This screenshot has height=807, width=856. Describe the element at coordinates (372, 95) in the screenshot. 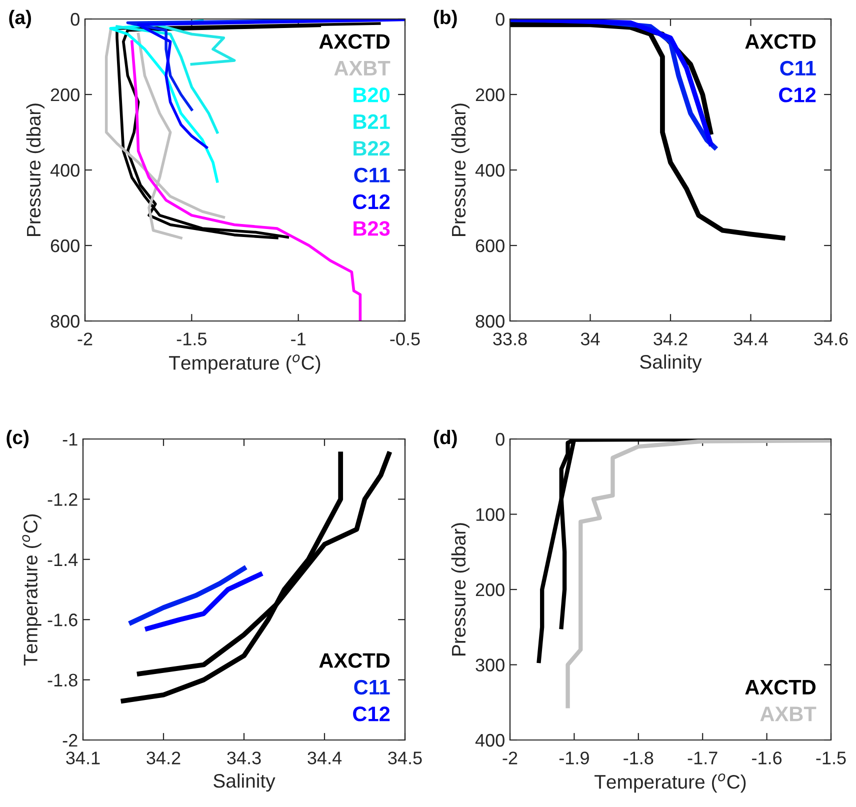

I see `text: B20` at that location.